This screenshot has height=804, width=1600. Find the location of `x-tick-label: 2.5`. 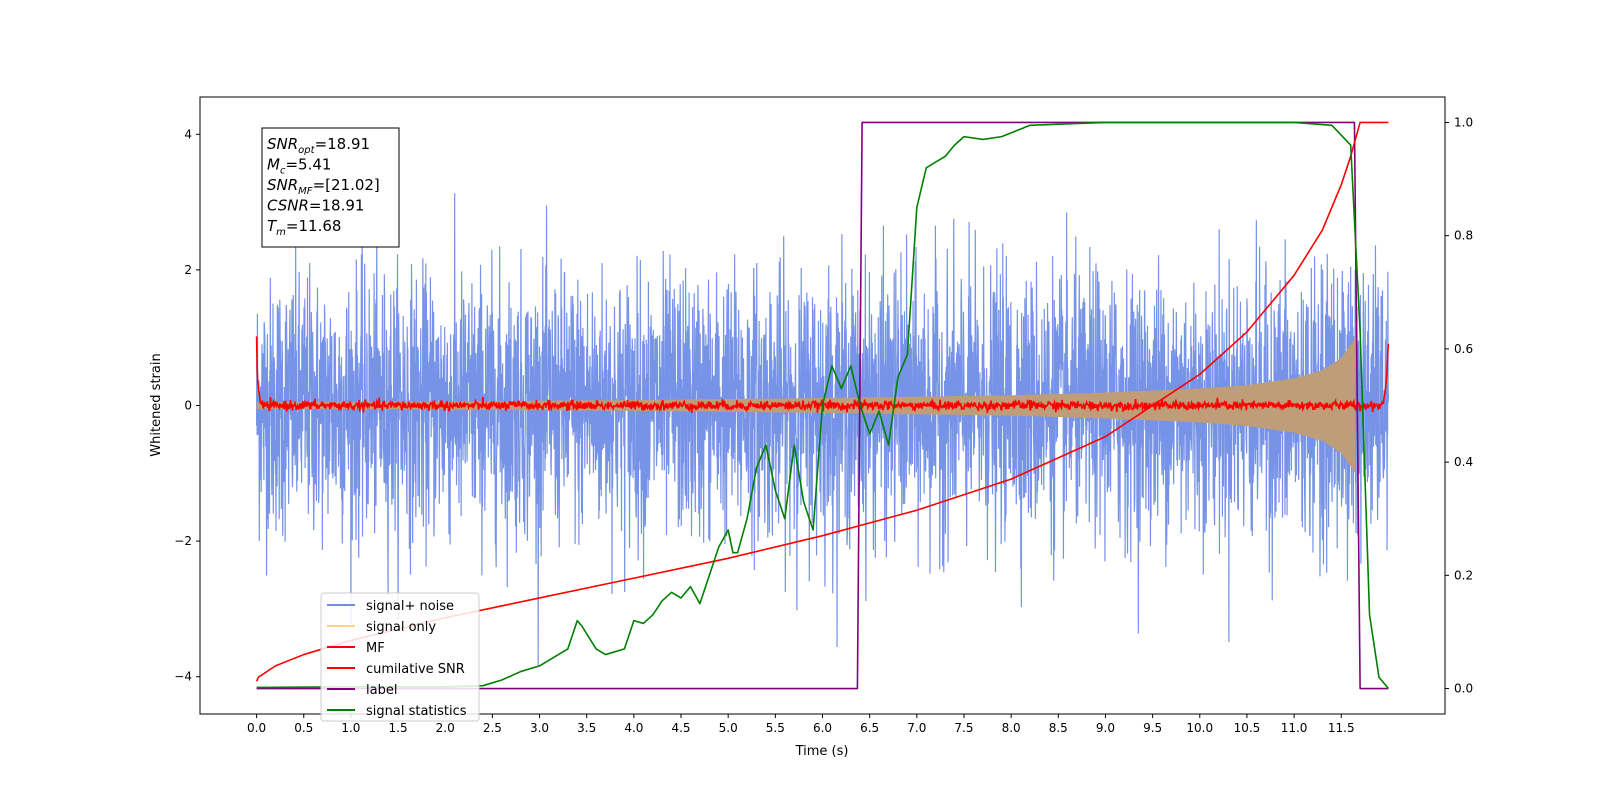

x-tick-label: 2.5 is located at coordinates (492, 728).